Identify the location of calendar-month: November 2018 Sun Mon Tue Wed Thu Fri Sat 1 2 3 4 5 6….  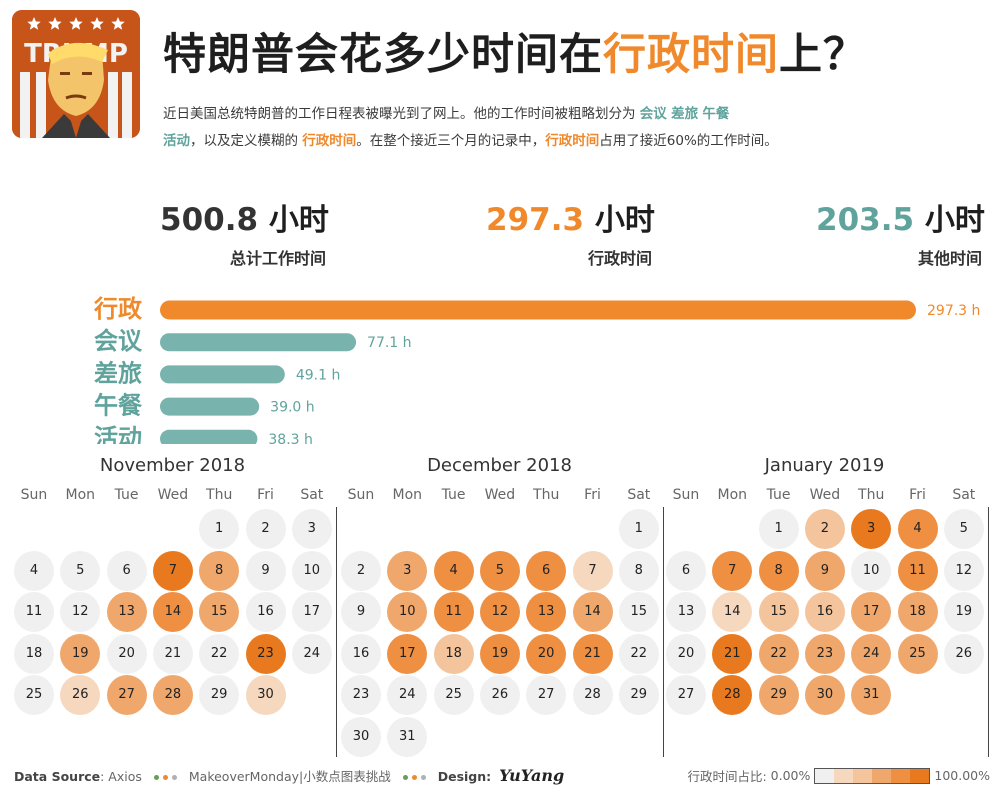
(172, 605).